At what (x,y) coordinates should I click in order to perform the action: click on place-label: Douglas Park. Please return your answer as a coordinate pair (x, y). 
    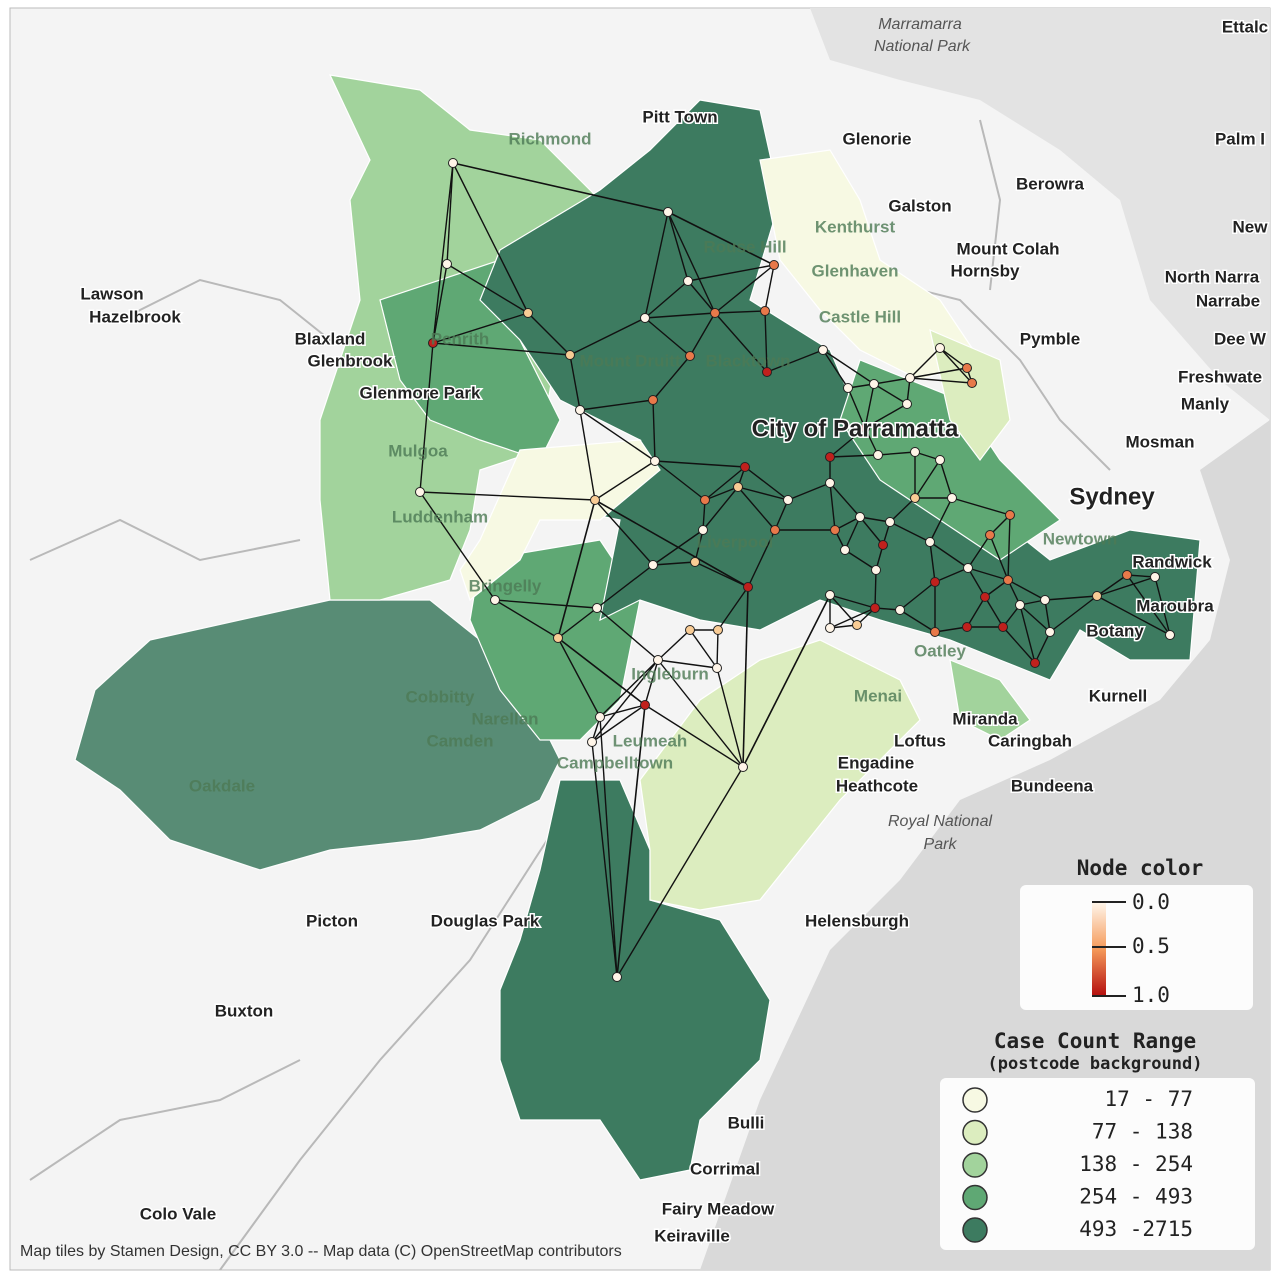
    Looking at the image, I should click on (485, 920).